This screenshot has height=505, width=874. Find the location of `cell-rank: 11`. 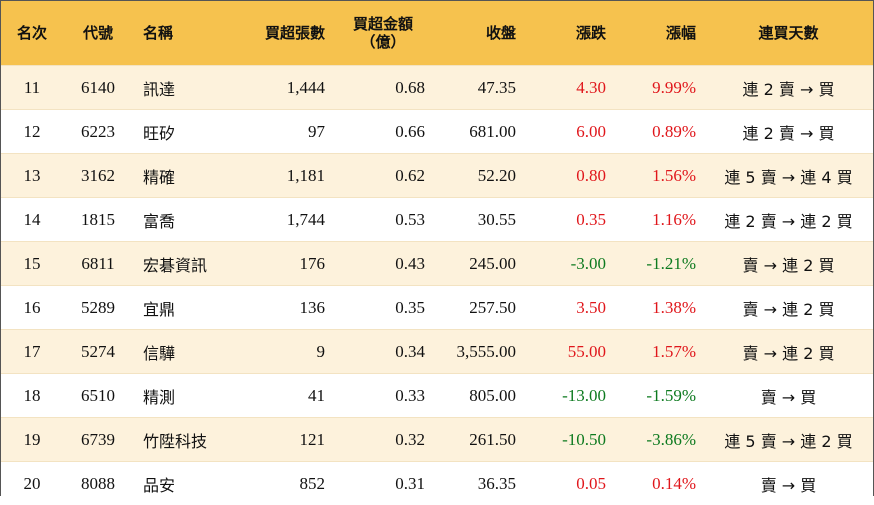

cell-rank: 11 is located at coordinates (32, 88).